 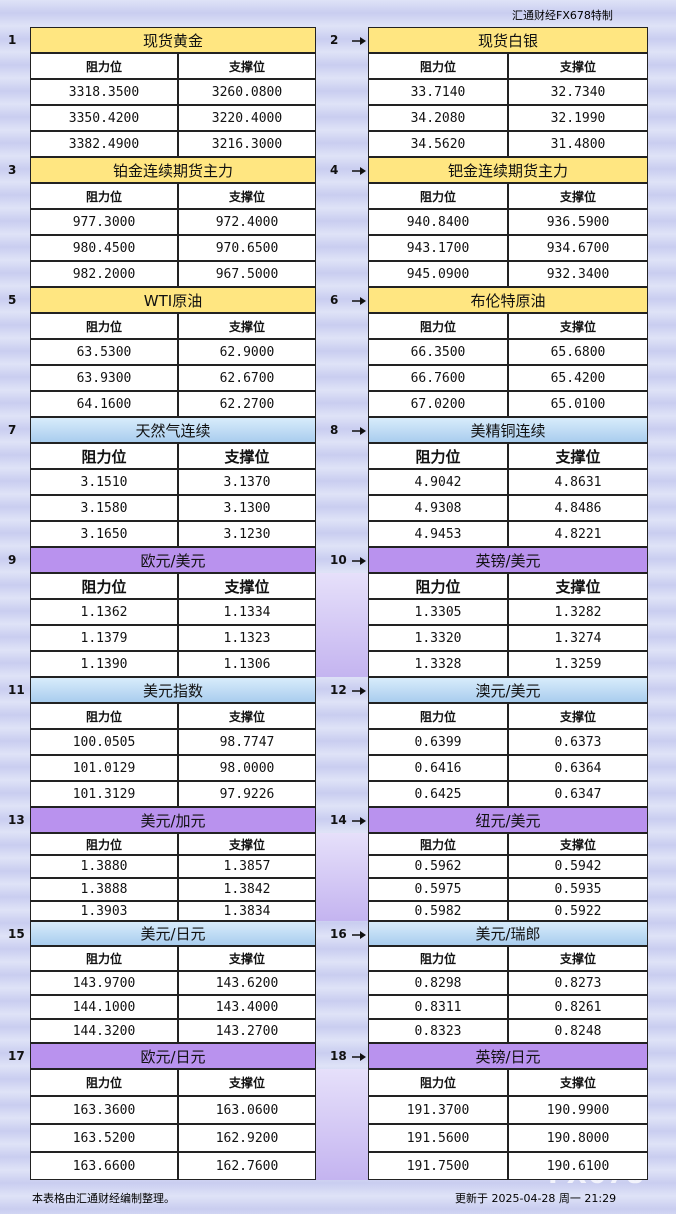 I want to click on value-cell: 34.2080, so click(x=438, y=118).